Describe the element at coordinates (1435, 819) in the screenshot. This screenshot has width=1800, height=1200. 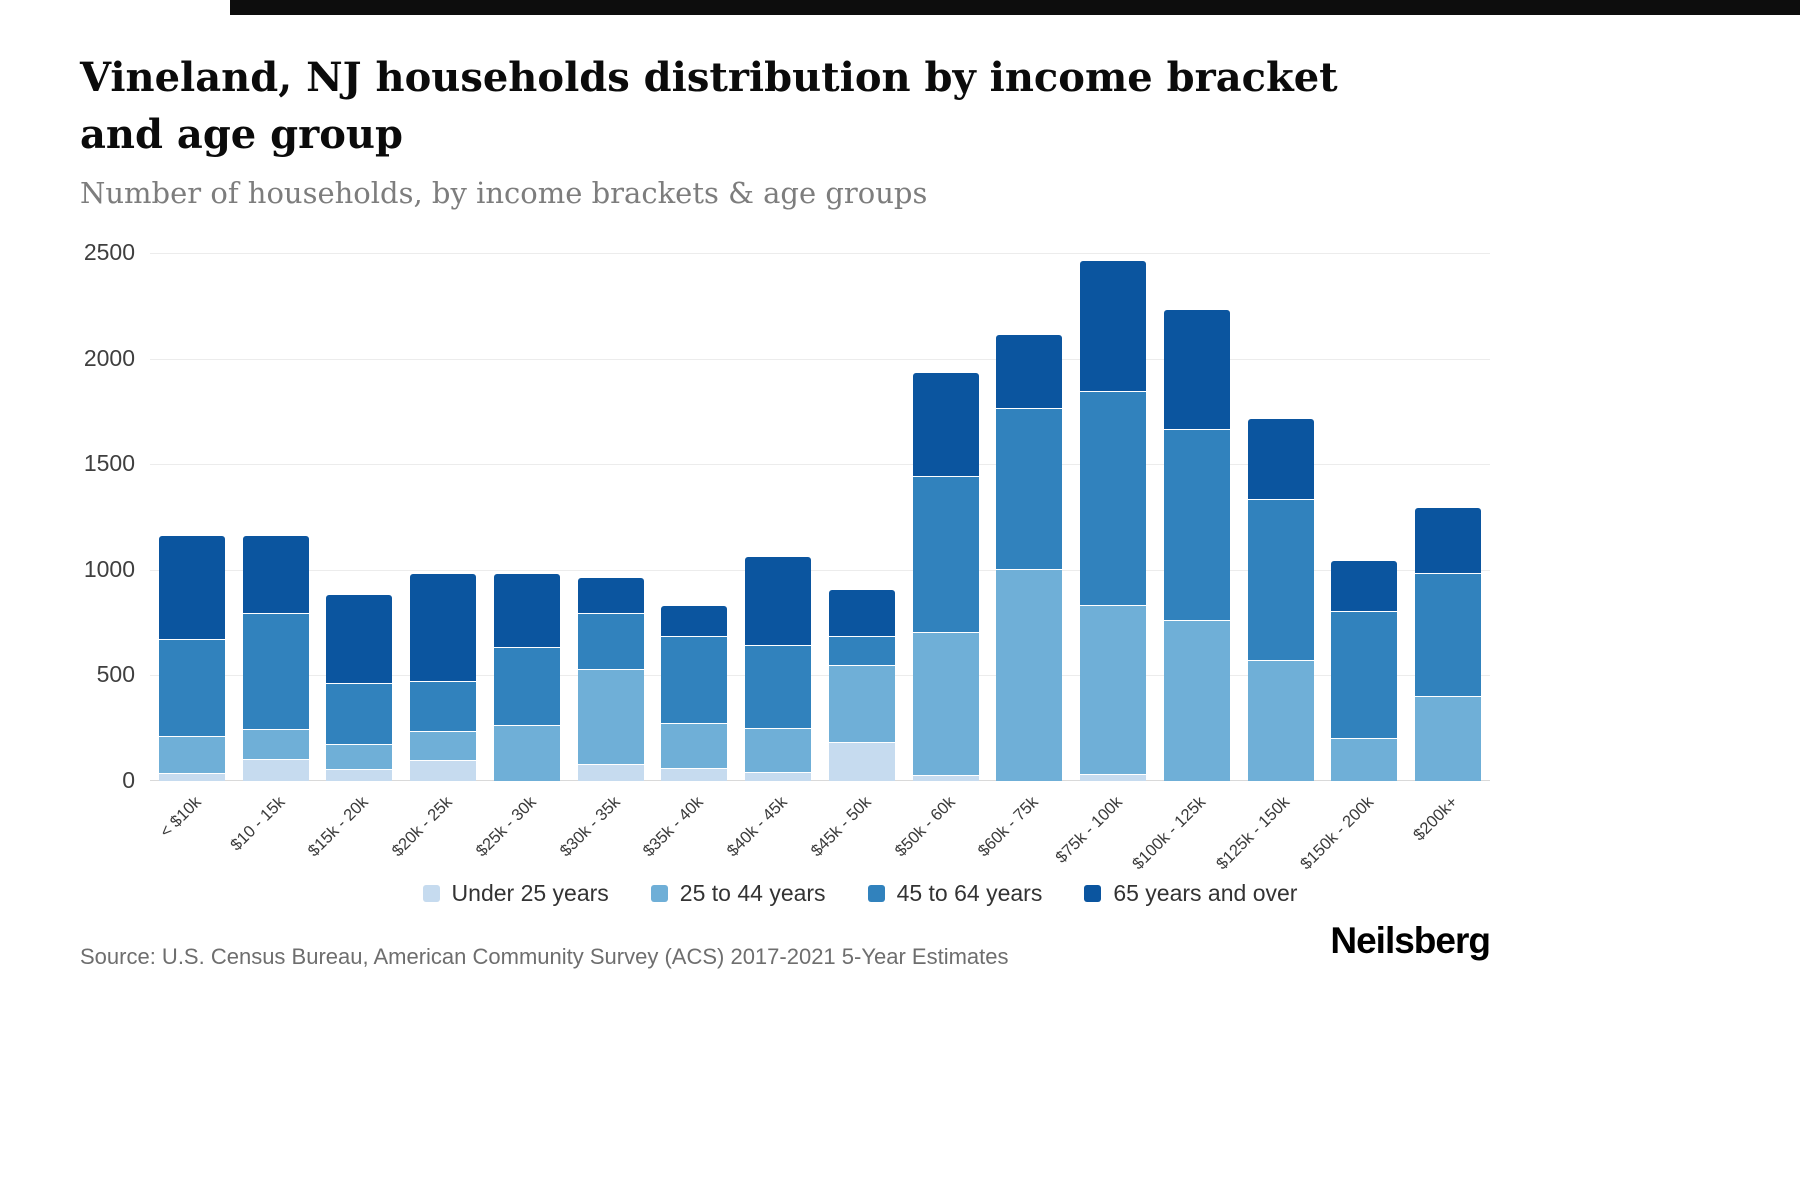
I see `x-axis-category-label: $200k+` at that location.